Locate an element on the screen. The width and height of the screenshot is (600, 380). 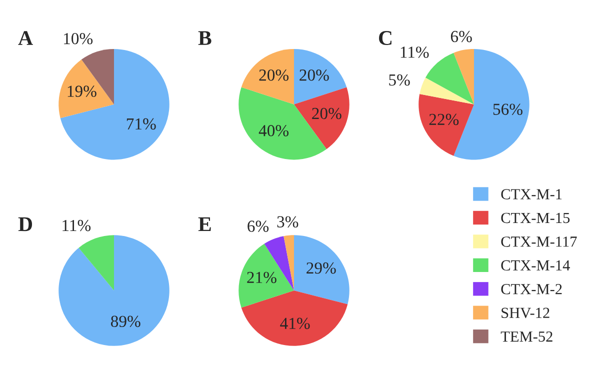
data-label: 29% is located at coordinates (321, 268).